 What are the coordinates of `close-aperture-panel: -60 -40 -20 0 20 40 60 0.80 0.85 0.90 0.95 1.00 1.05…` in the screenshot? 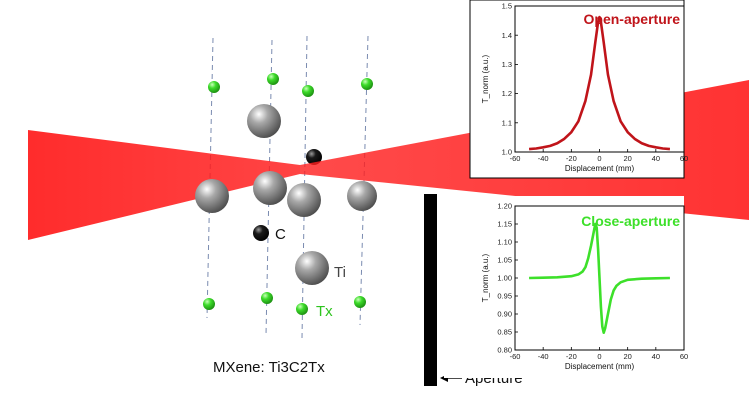 It's located at (566, 287).